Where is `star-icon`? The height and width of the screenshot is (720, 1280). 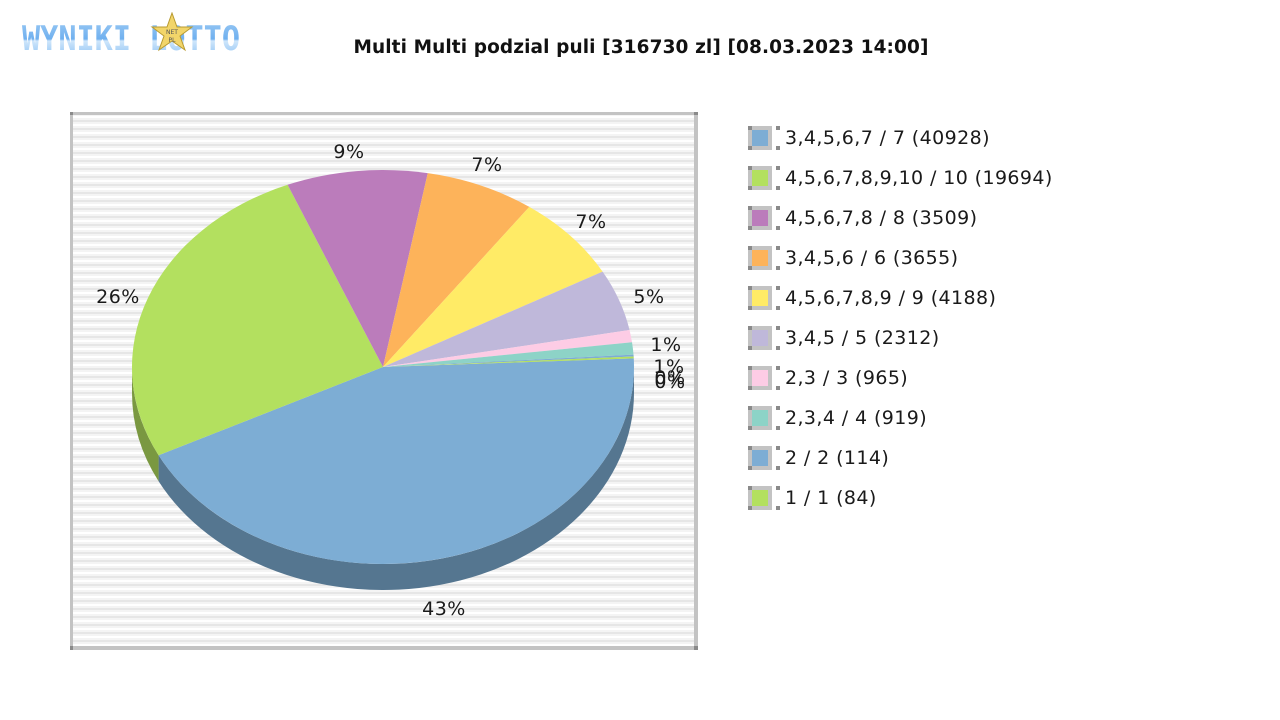
star-icon is located at coordinates (172, 31).